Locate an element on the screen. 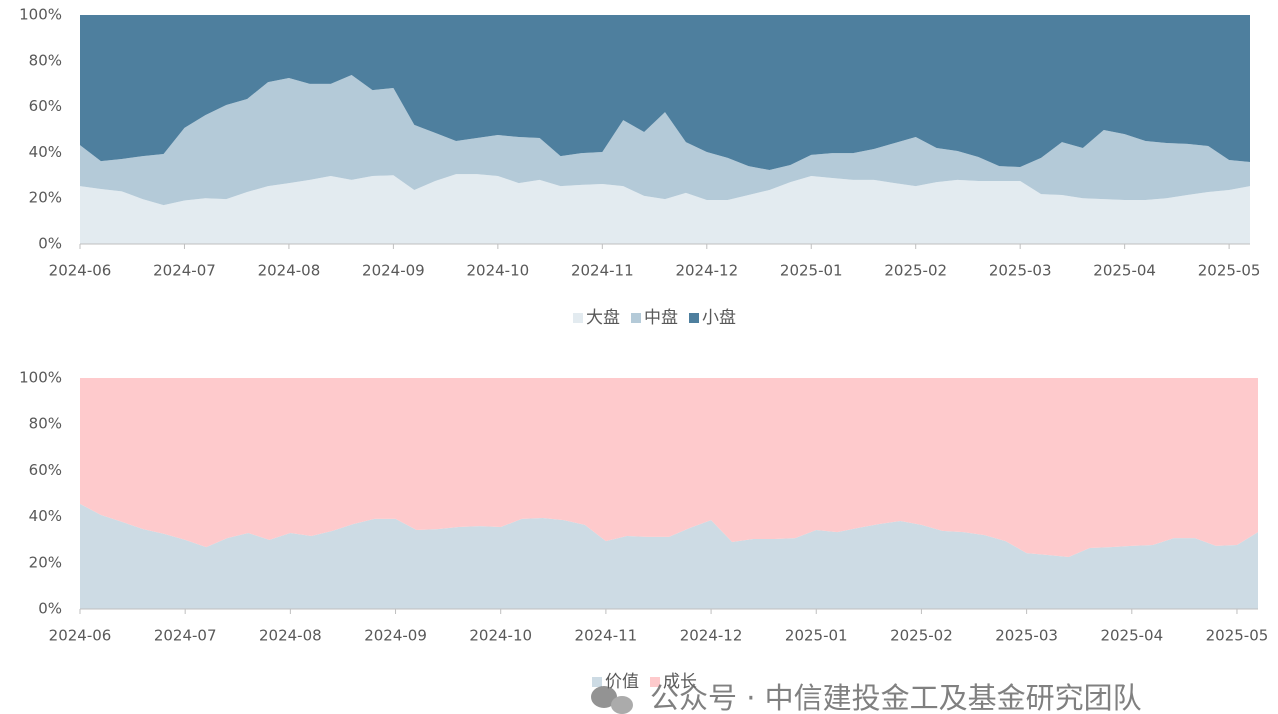  legend-label: 中盘 is located at coordinates (661, 318).